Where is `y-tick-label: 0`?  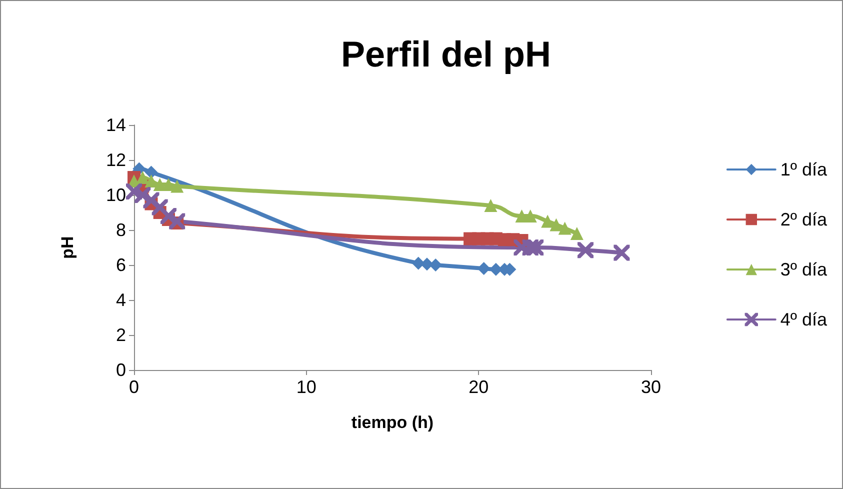
y-tick-label: 0 is located at coordinates (121, 370).